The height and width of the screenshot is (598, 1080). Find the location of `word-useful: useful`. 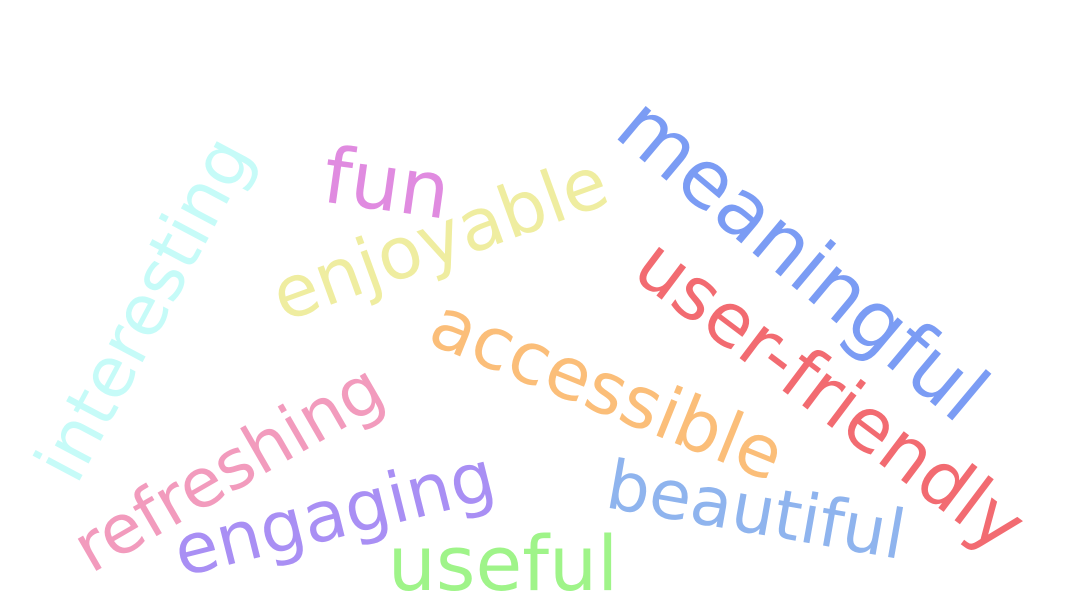

word-useful: useful is located at coordinates (503, 558).